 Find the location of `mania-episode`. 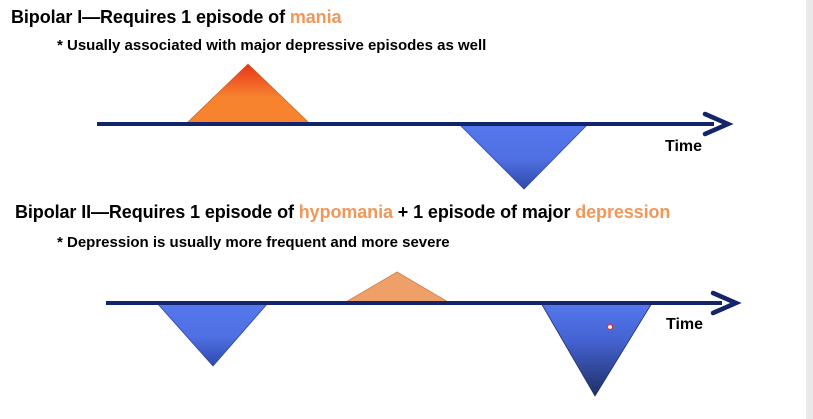

mania-episode is located at coordinates (248, 94).